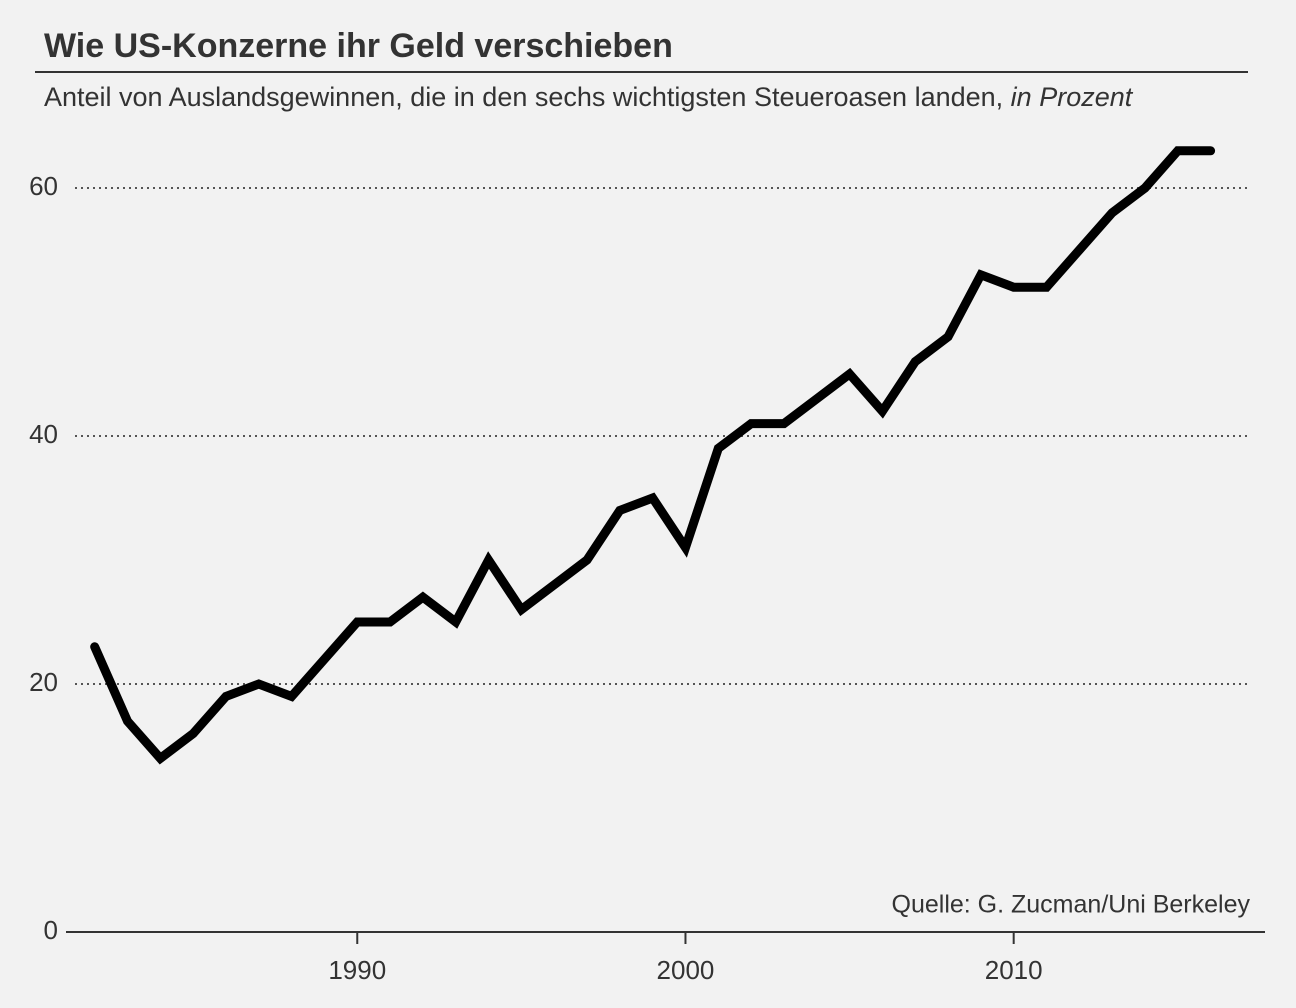 The image size is (1296, 1008). What do you see at coordinates (357, 970) in the screenshot?
I see `x-tick-label: 1990` at bounding box center [357, 970].